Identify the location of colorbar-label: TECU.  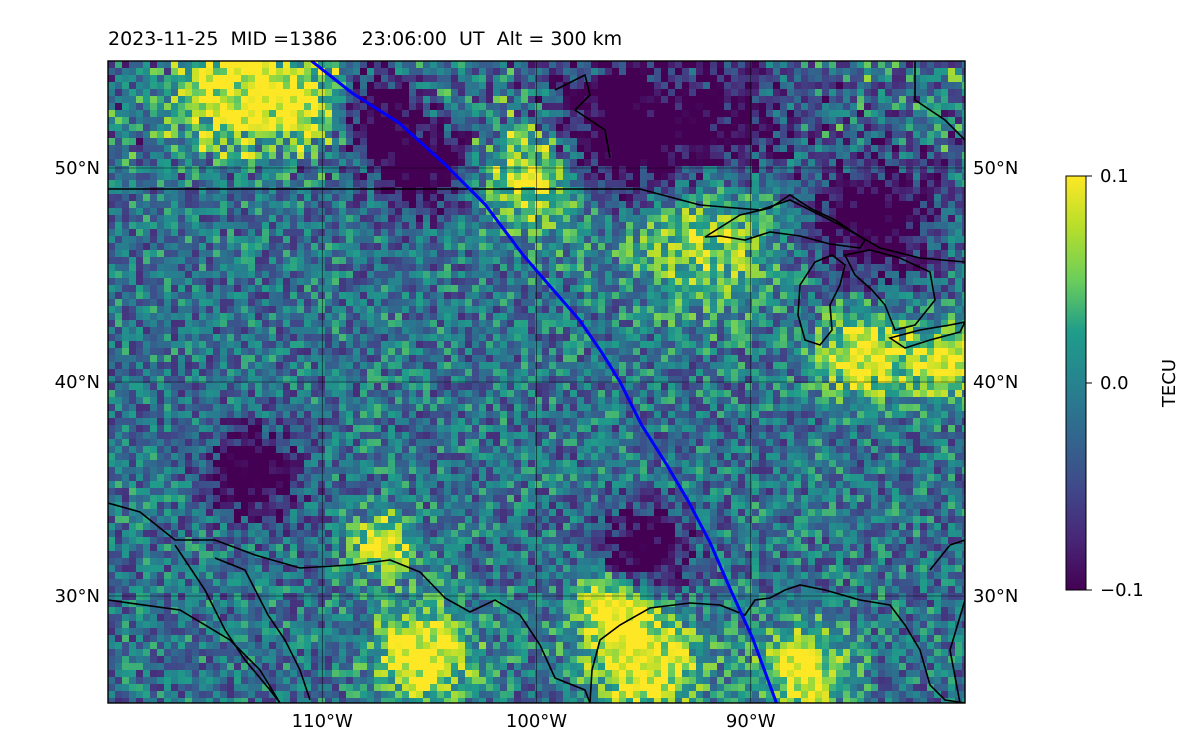
(1169, 383).